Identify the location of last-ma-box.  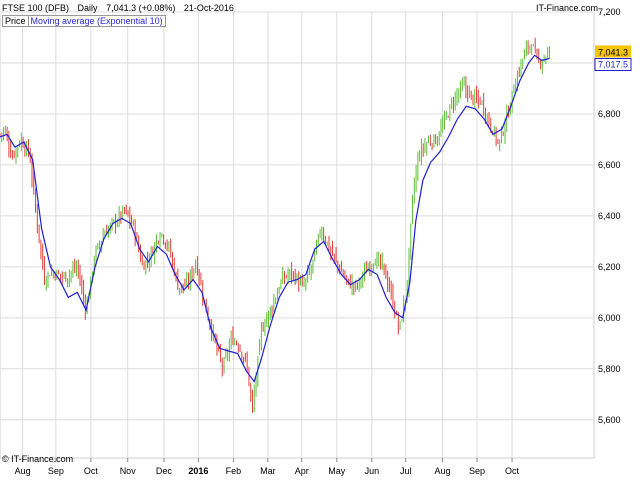
(613, 65).